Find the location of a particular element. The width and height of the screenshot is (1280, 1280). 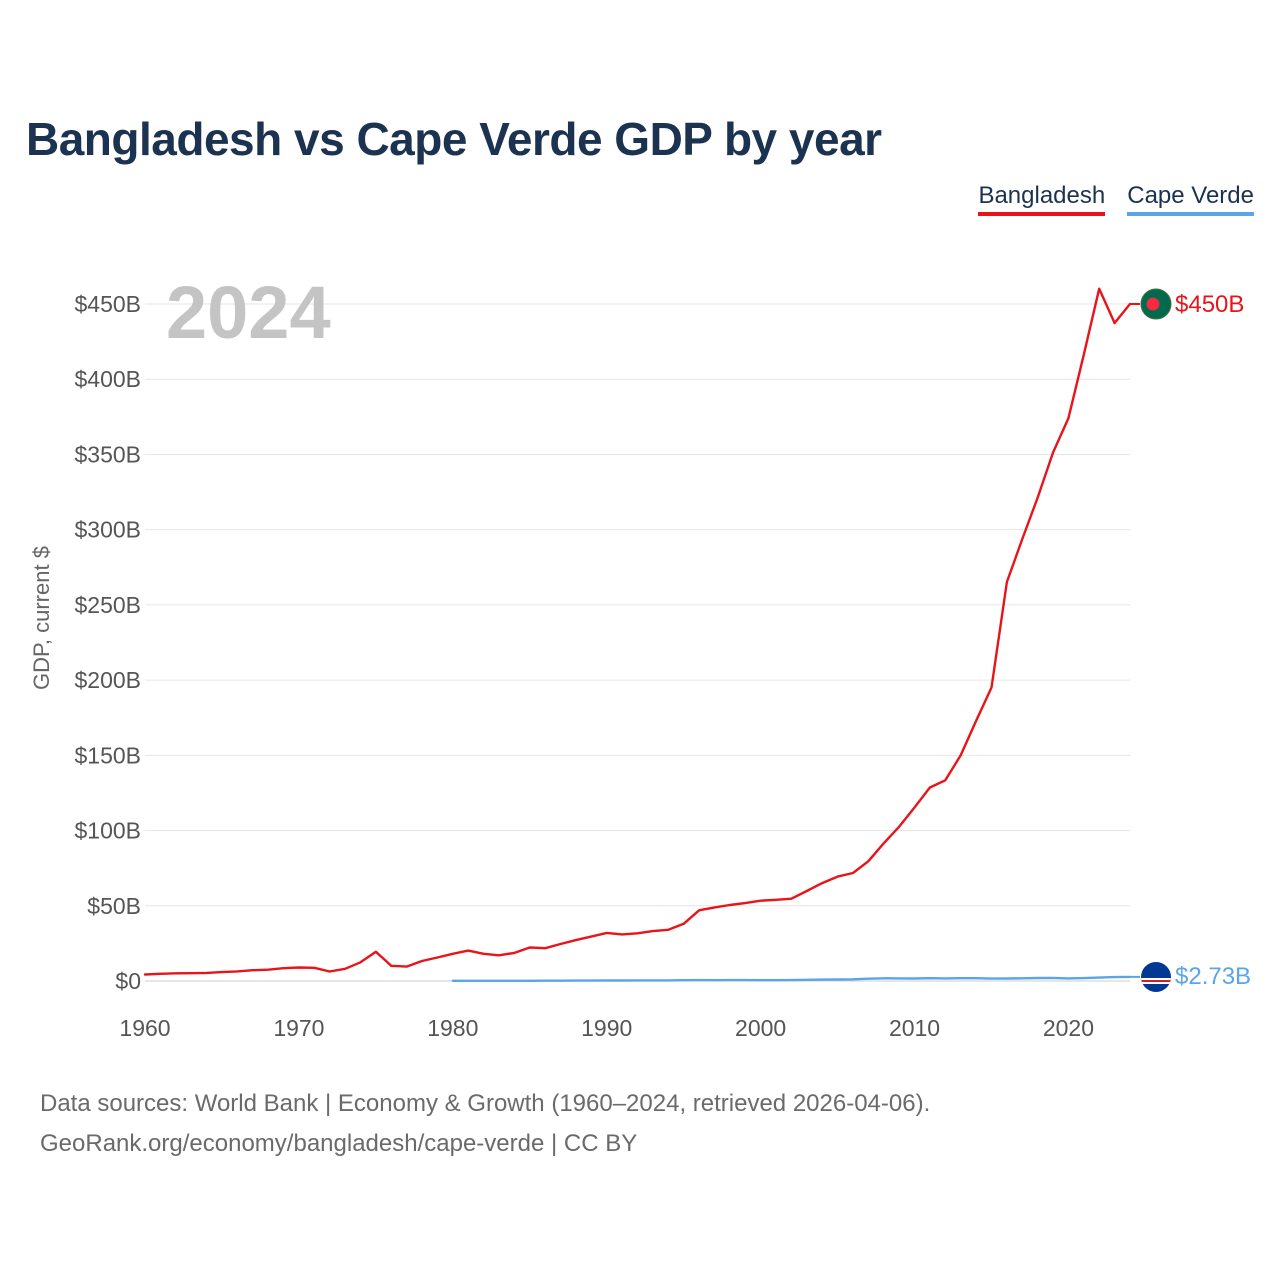

y-tick-label: $100B is located at coordinates (107, 831).